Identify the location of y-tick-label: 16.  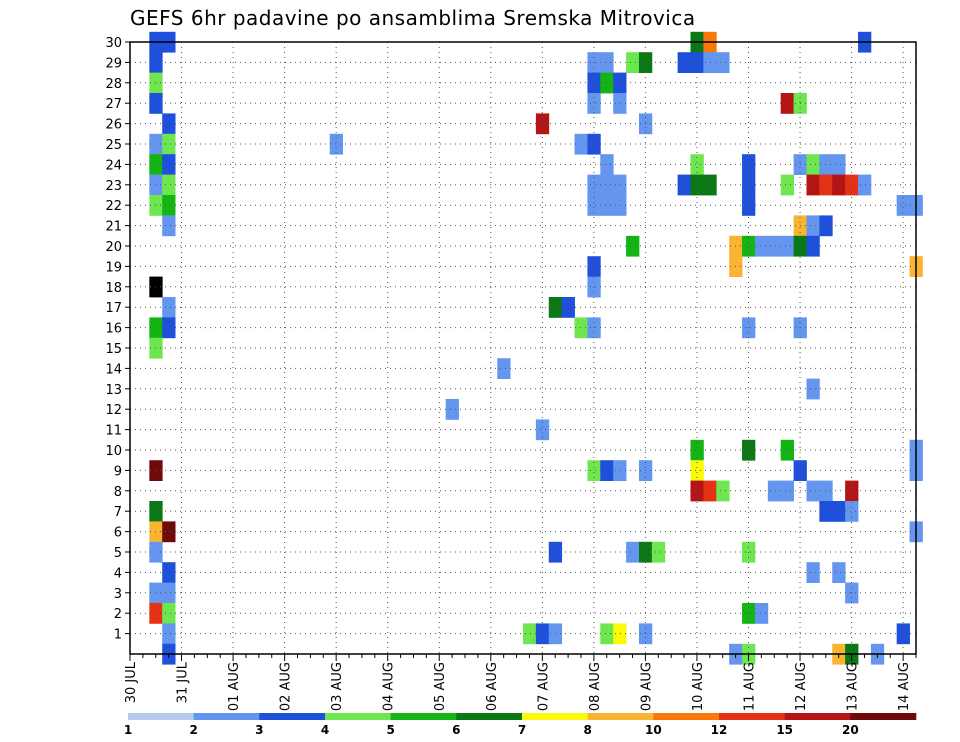
(113, 329).